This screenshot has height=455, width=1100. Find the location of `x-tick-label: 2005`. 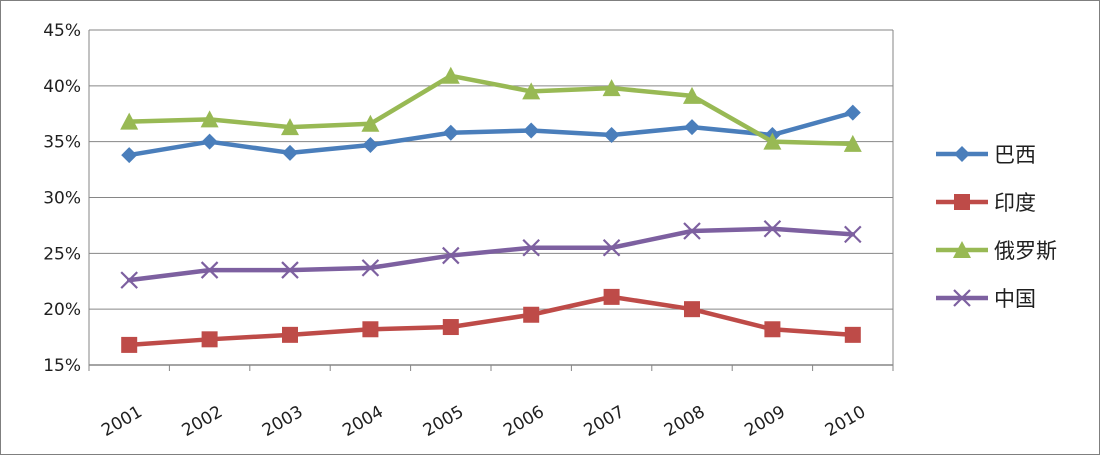

x-tick-label: 2005 is located at coordinates (443, 421).